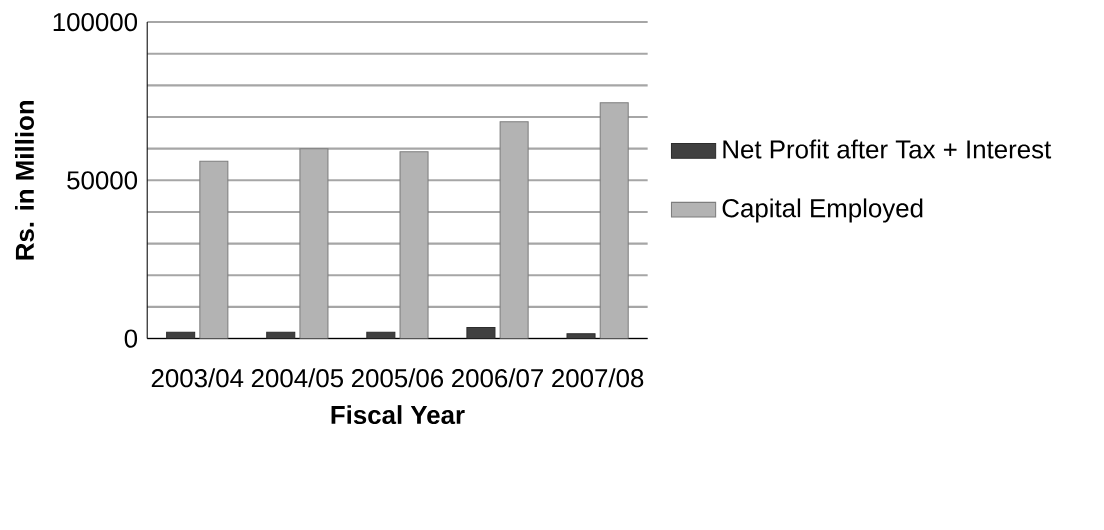 The height and width of the screenshot is (530, 1104). I want to click on legend-label: Capital Employed, so click(822, 210).